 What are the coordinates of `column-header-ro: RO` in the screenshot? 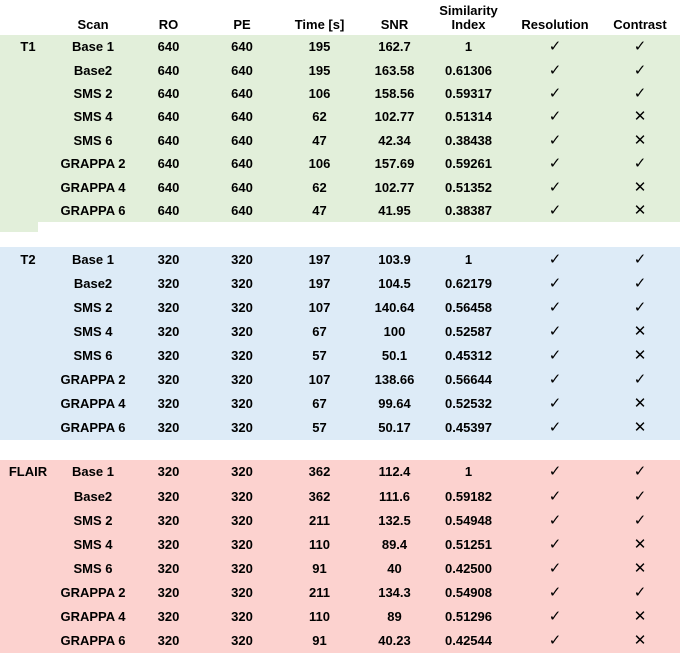 It's located at (168, 24).